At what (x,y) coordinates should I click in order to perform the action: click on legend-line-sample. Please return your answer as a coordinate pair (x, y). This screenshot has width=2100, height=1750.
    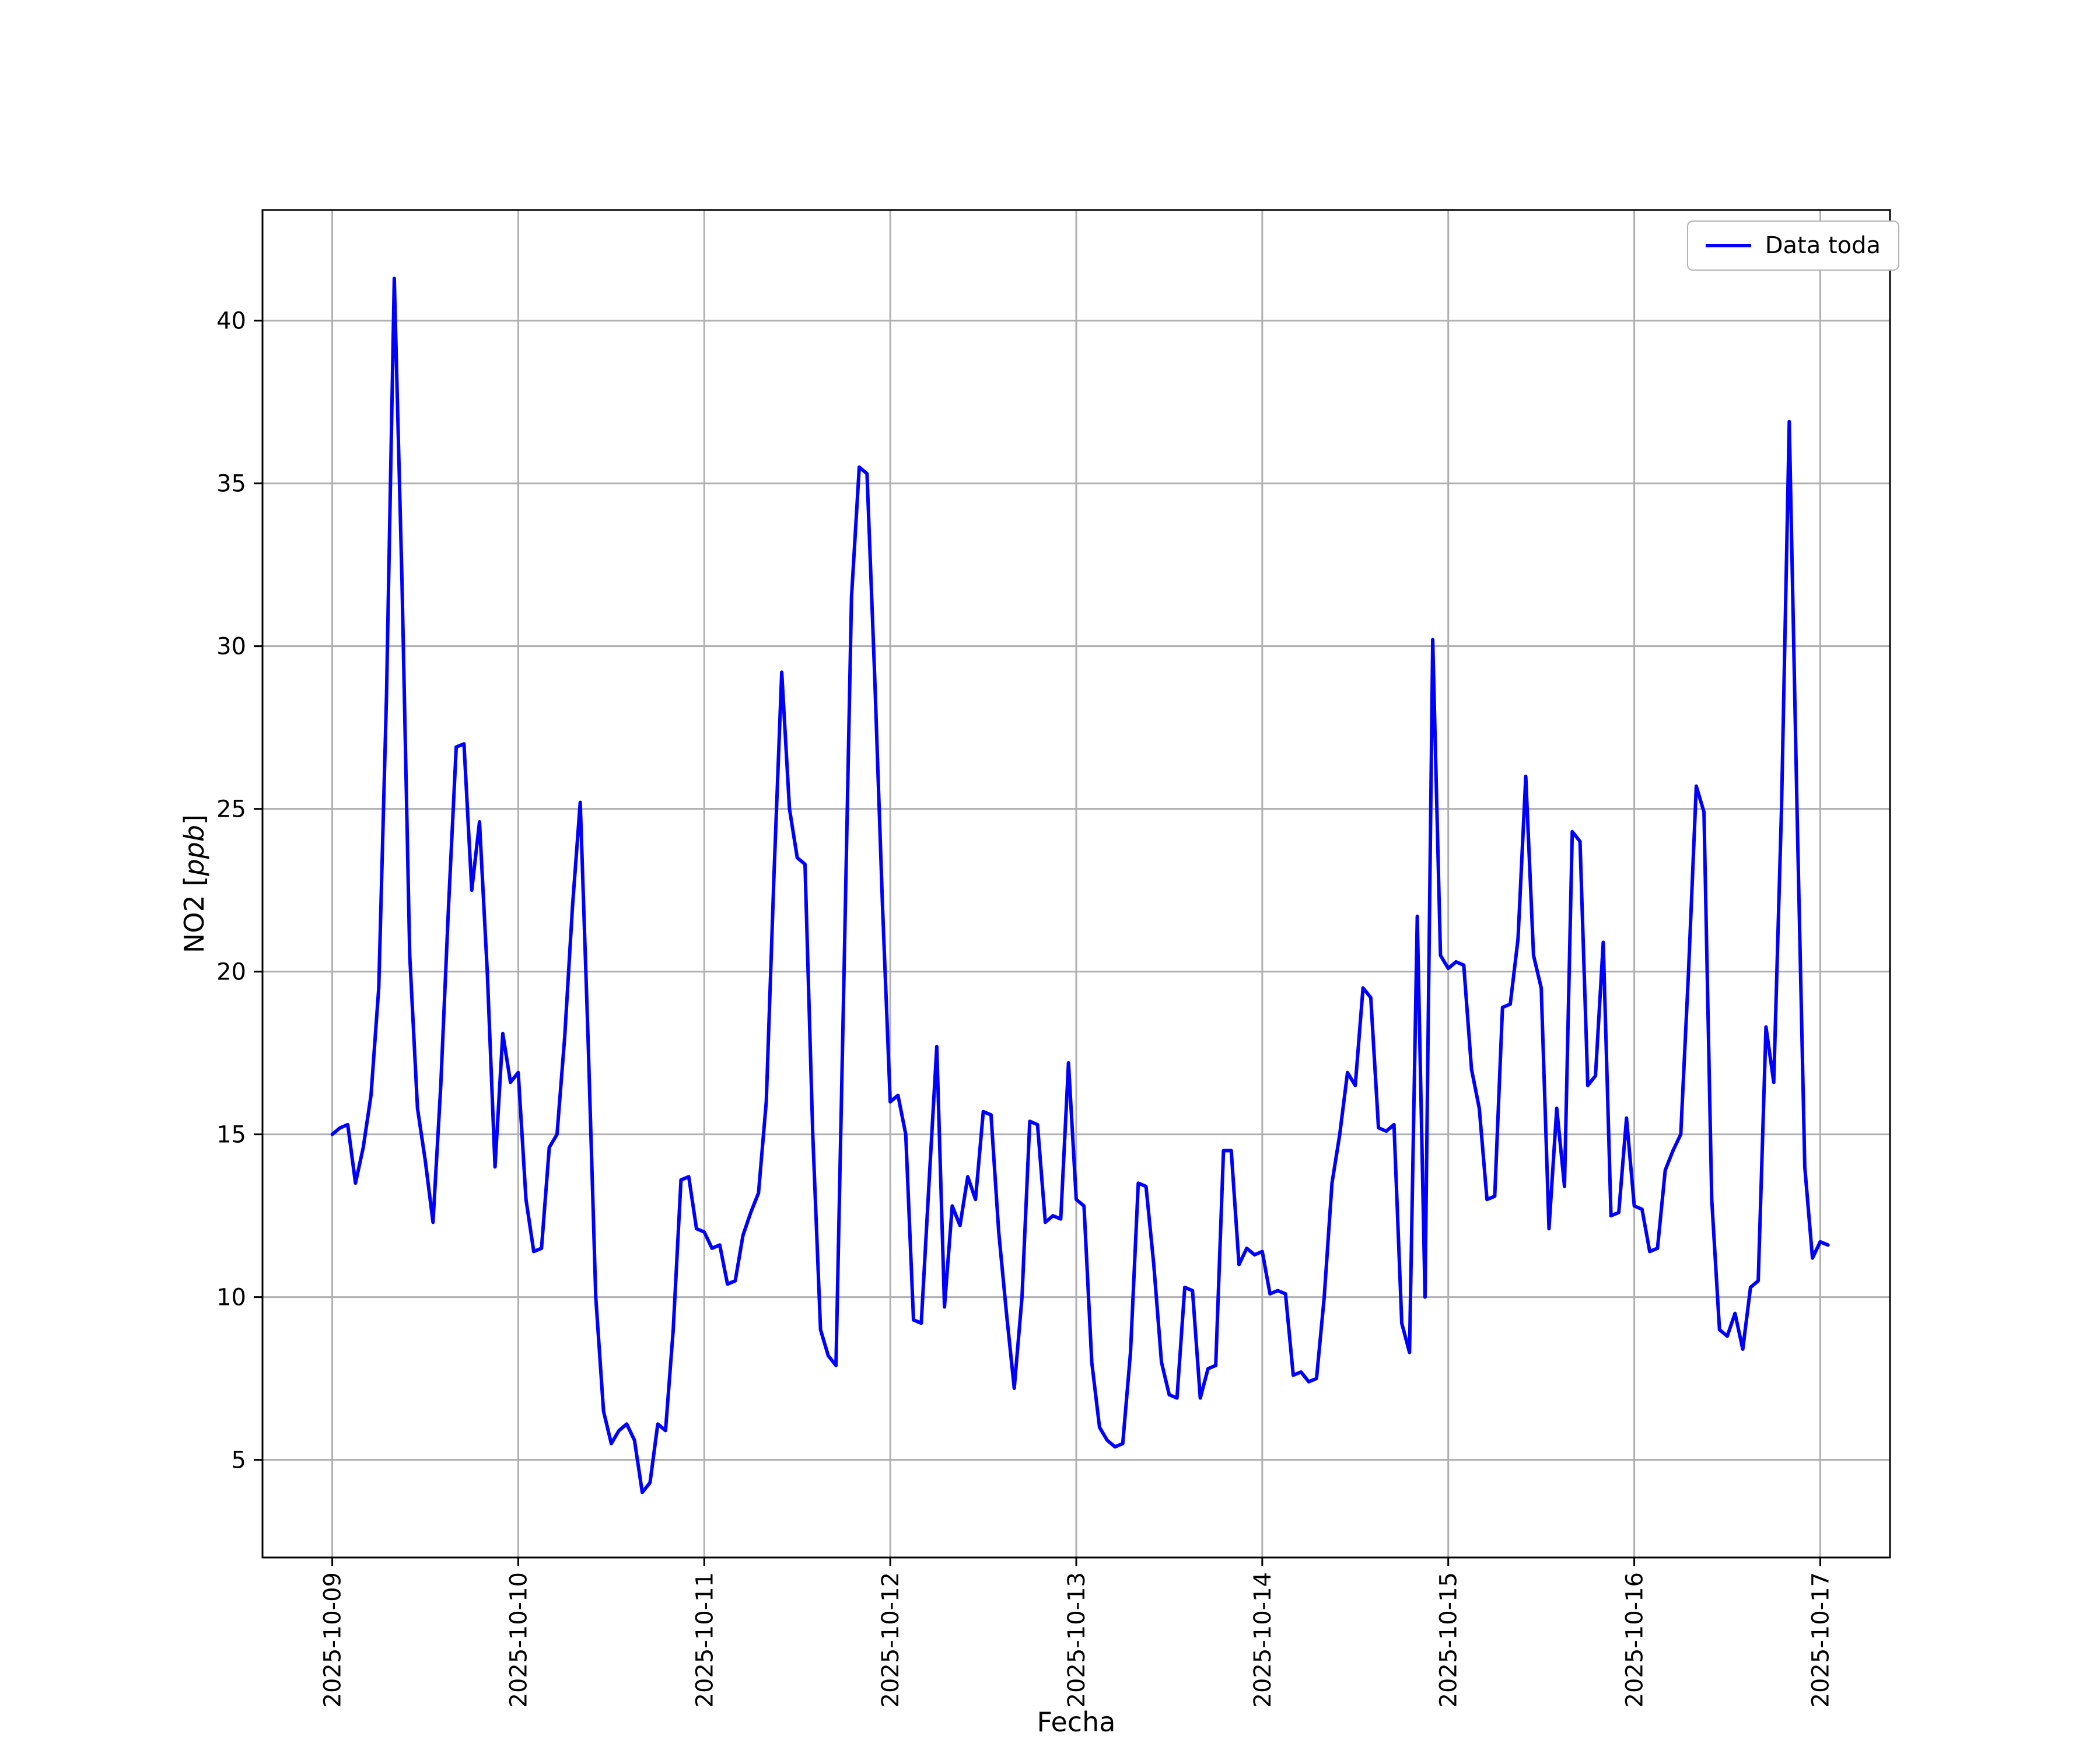
    Looking at the image, I should click on (1728, 245).